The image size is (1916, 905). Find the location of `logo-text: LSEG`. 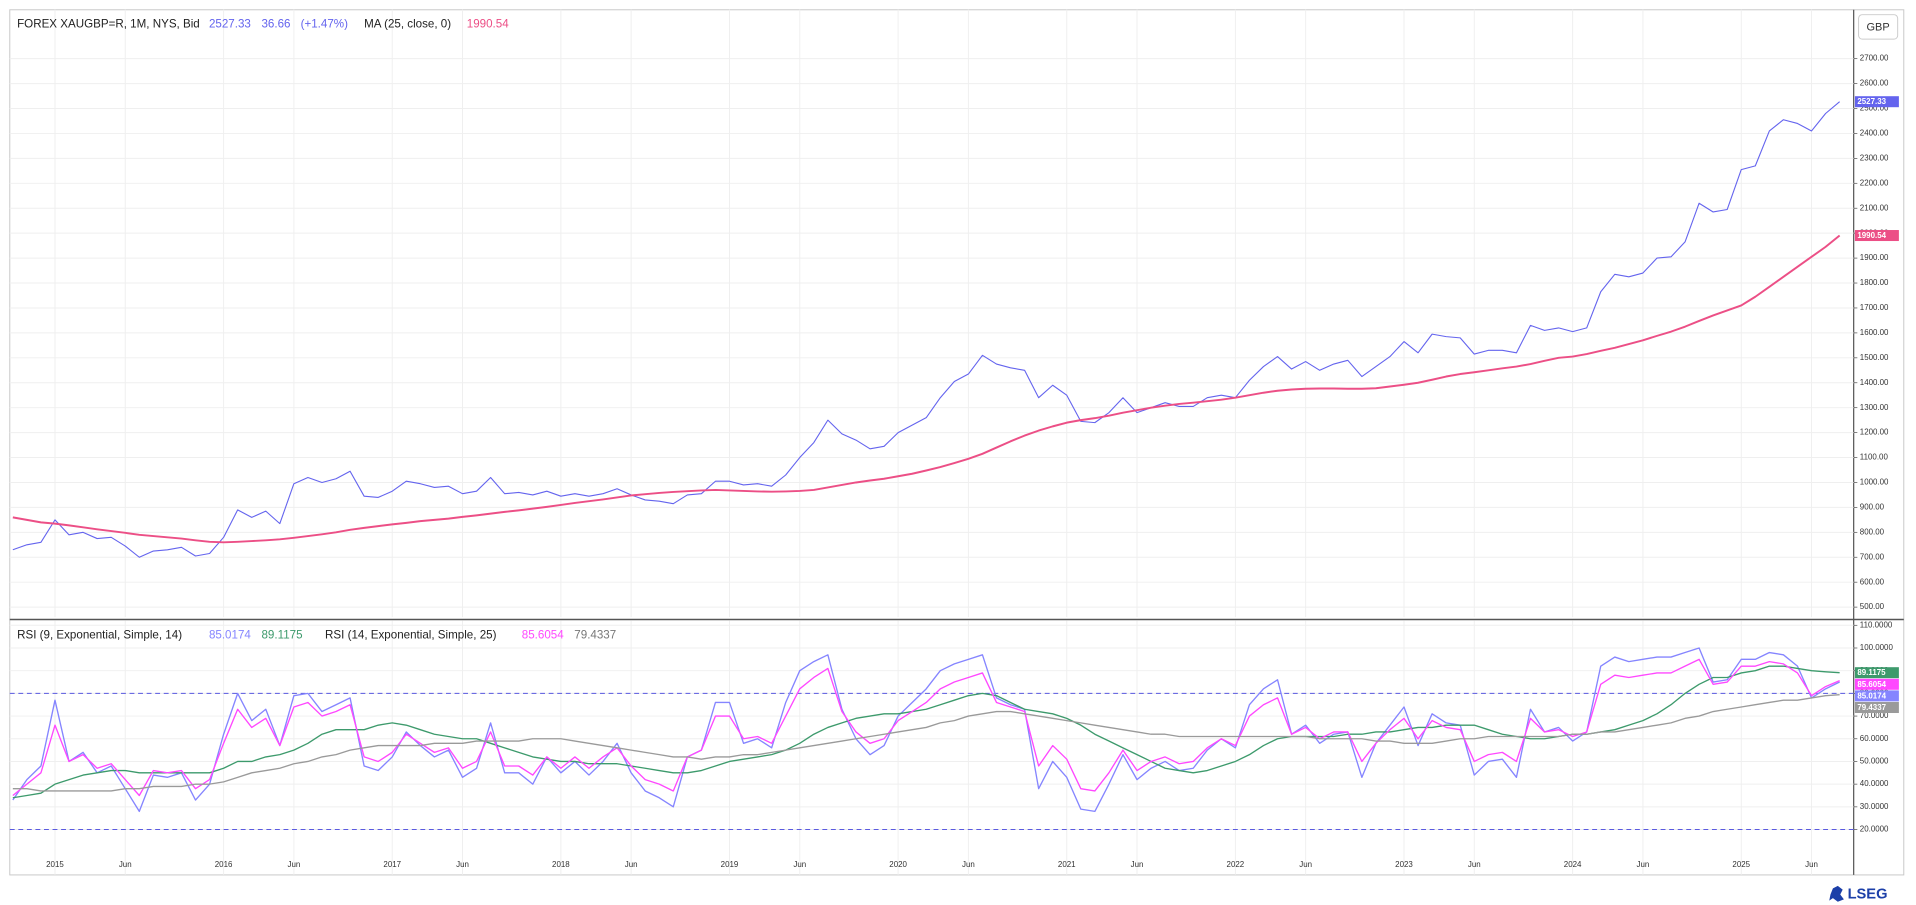

logo-text: LSEG is located at coordinates (1868, 894).